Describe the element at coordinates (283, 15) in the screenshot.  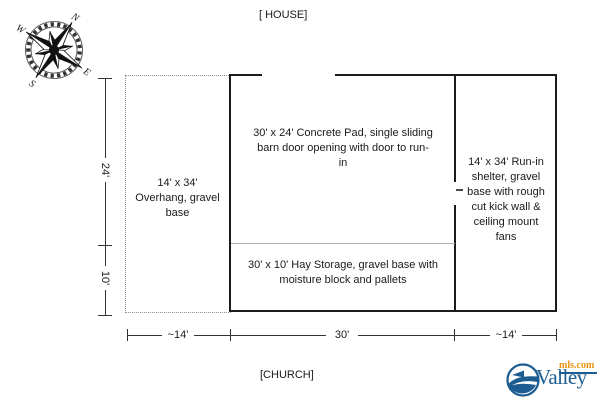
I see `house-label: [ HOUSE]` at that location.